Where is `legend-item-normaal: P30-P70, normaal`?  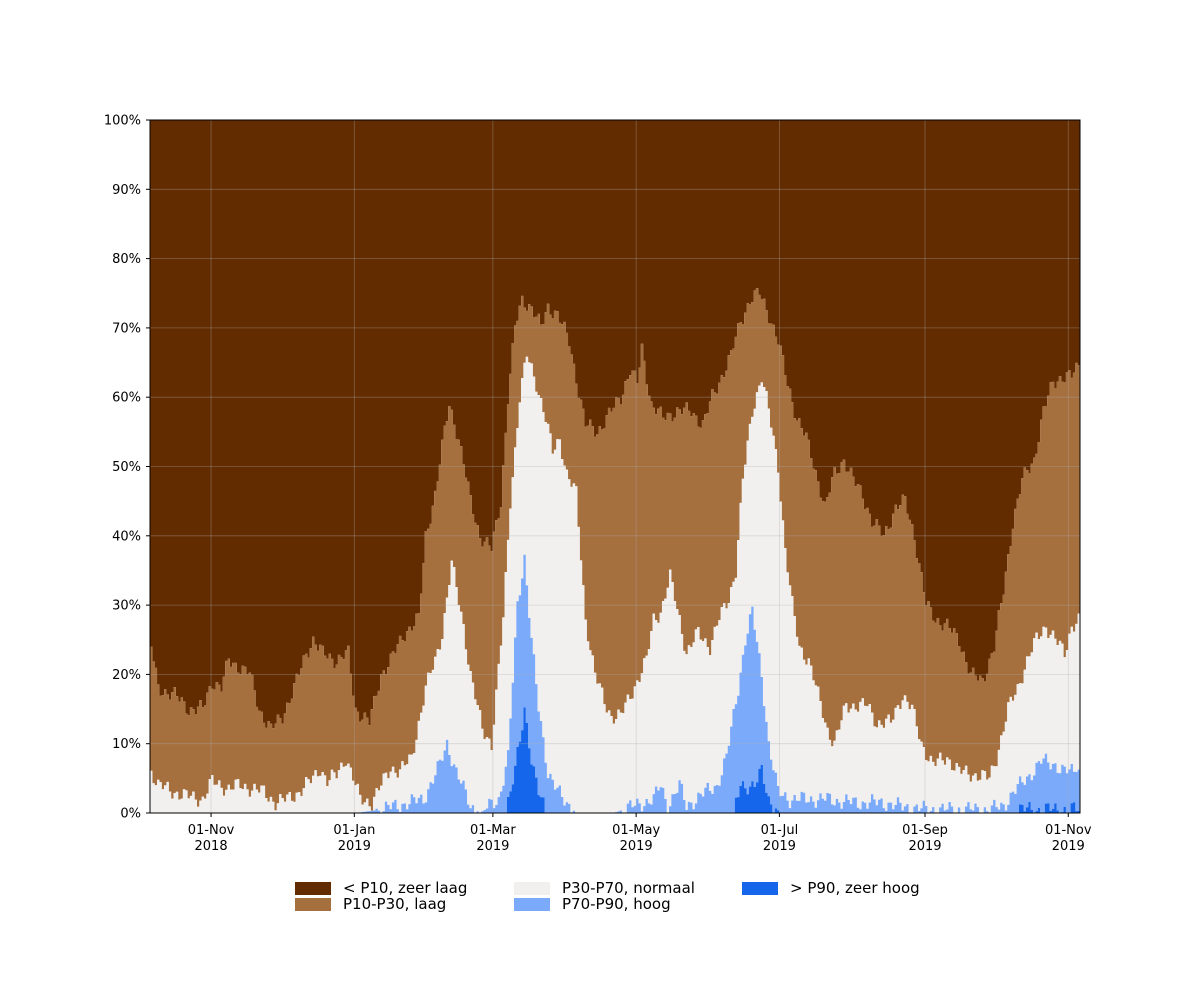
legend-item-normaal: P30-P70, normaal is located at coordinates (604, 888).